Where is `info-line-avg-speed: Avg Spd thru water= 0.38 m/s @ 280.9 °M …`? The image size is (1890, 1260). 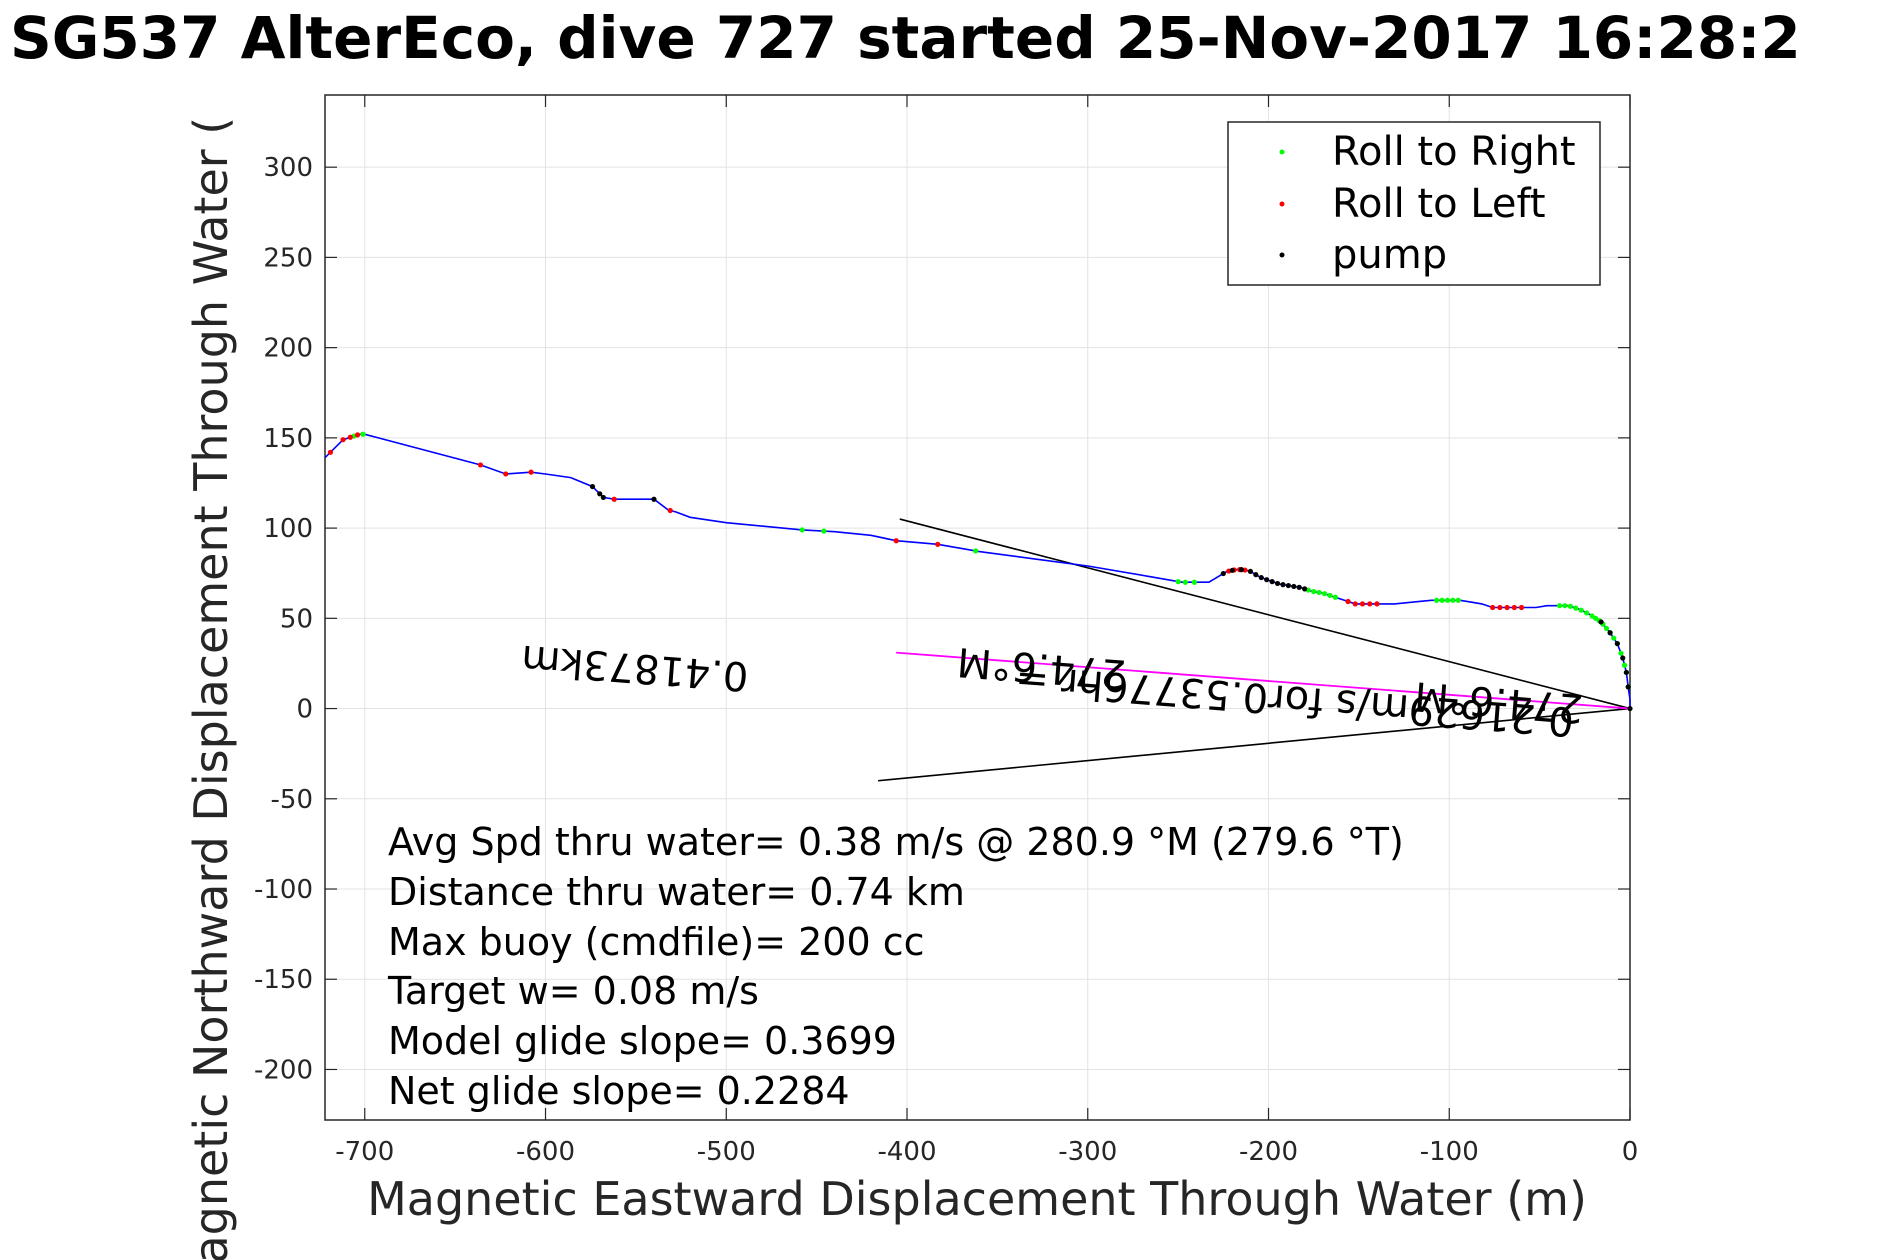 info-line-avg-speed: Avg Spd thru water= 0.38 m/s @ 280.9 °M … is located at coordinates (896, 842).